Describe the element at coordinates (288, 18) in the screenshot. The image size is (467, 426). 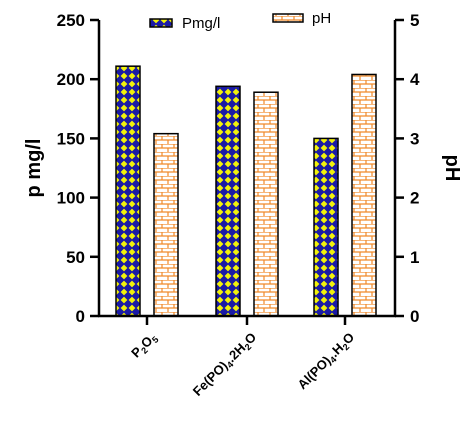
I see `legend-swatch-ph` at that location.